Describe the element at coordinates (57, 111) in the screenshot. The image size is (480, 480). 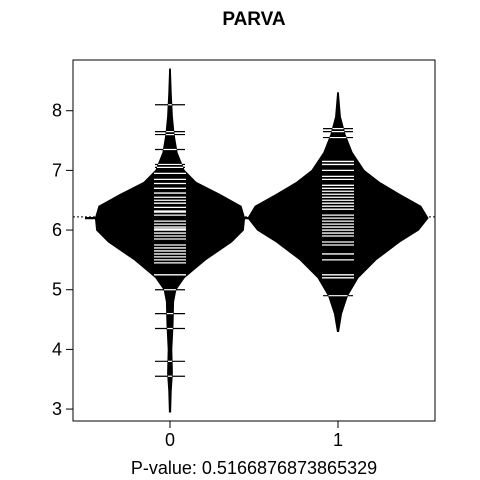
I see `y-tick-label-8: 8` at that location.